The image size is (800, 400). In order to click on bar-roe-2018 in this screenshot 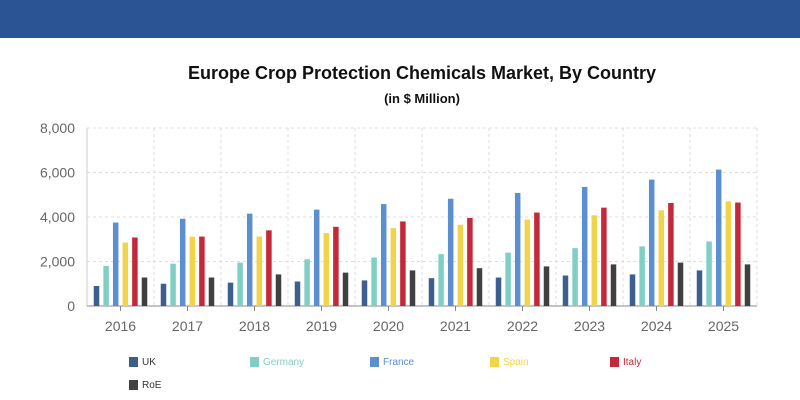, I will do `click(278, 290)`.